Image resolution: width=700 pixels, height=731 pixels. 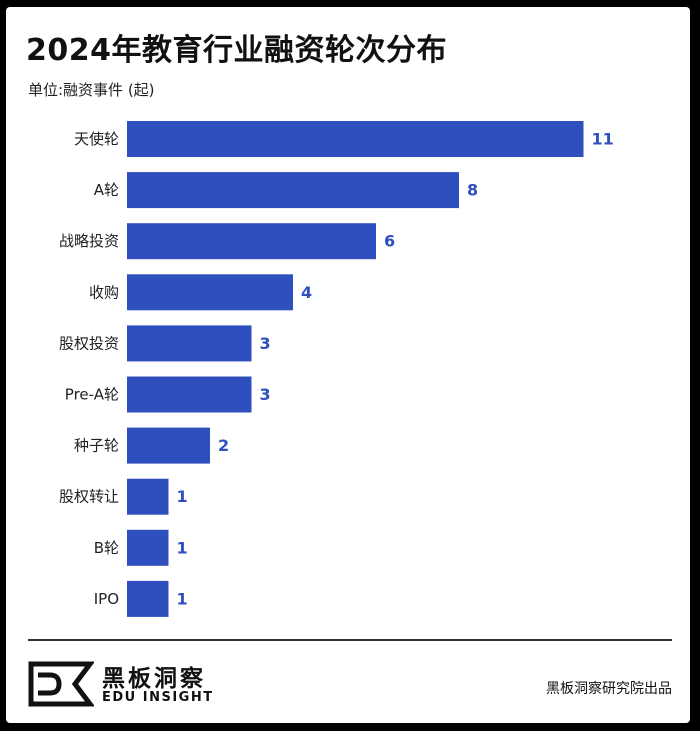 What do you see at coordinates (104, 292) in the screenshot?
I see `category-label: 收购` at bounding box center [104, 292].